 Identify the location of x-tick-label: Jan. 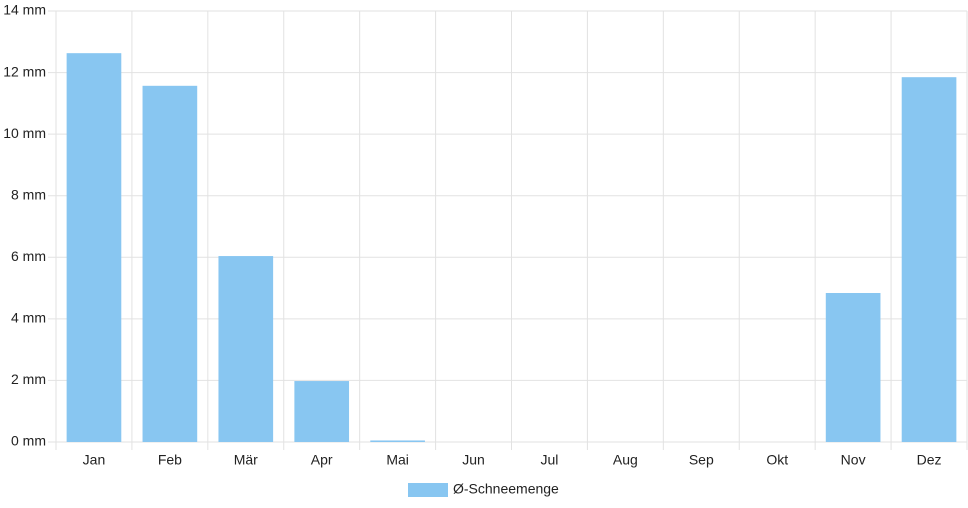
(94, 460).